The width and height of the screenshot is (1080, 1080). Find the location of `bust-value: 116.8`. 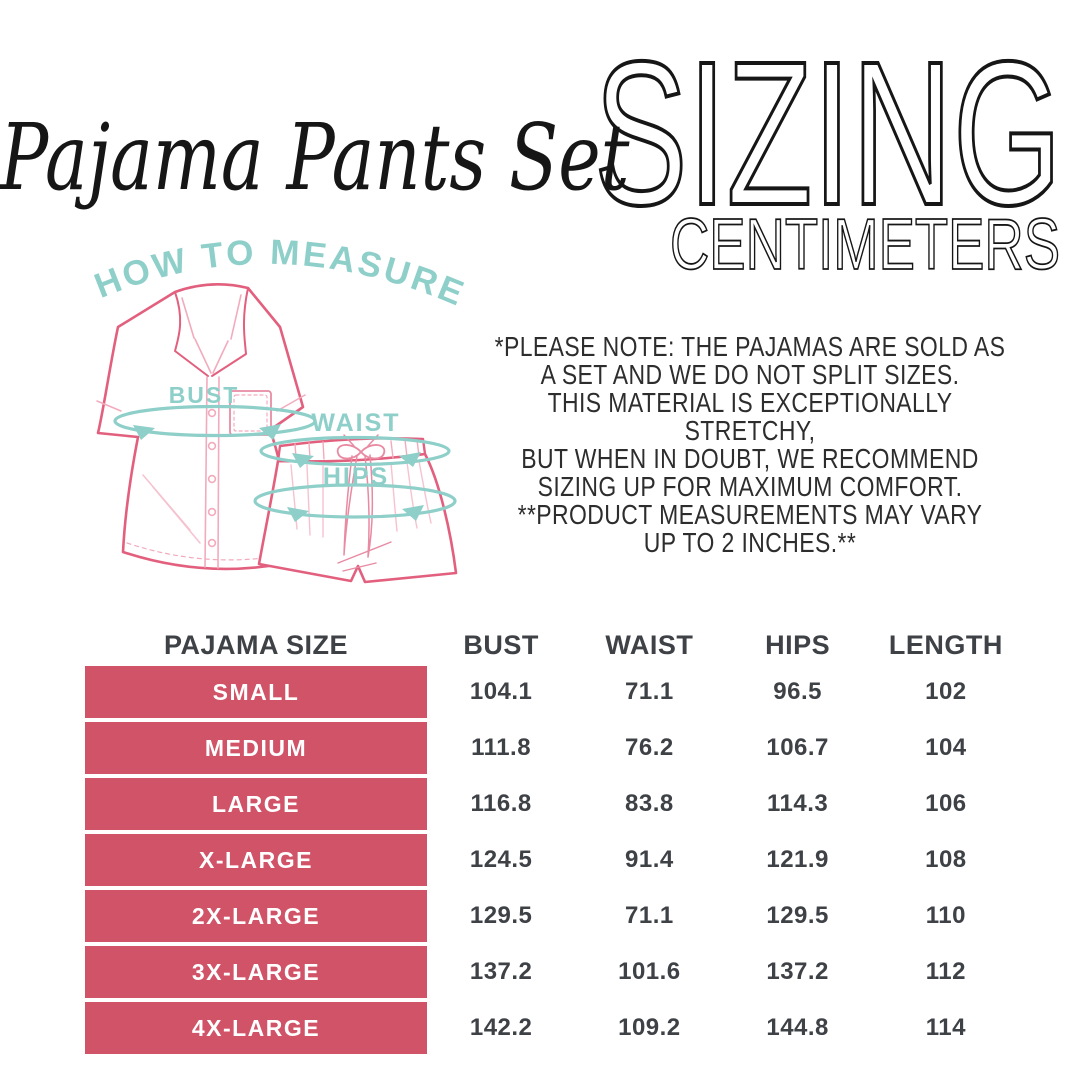

bust-value: 116.8 is located at coordinates (501, 803).